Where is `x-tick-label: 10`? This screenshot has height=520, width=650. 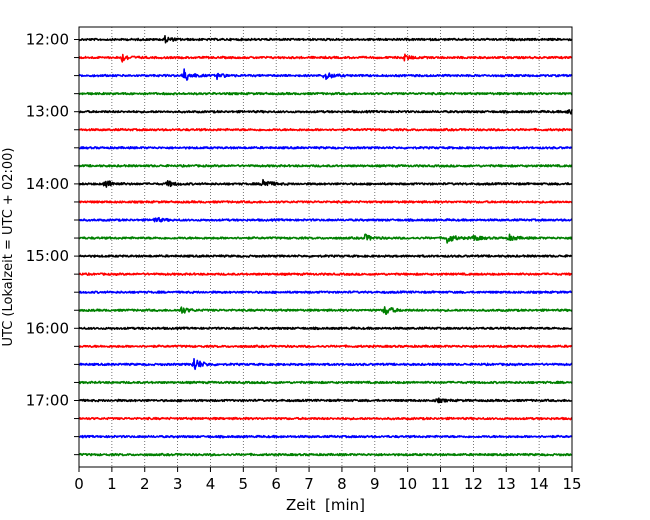
x-tick-label: 10 is located at coordinates (407, 484).